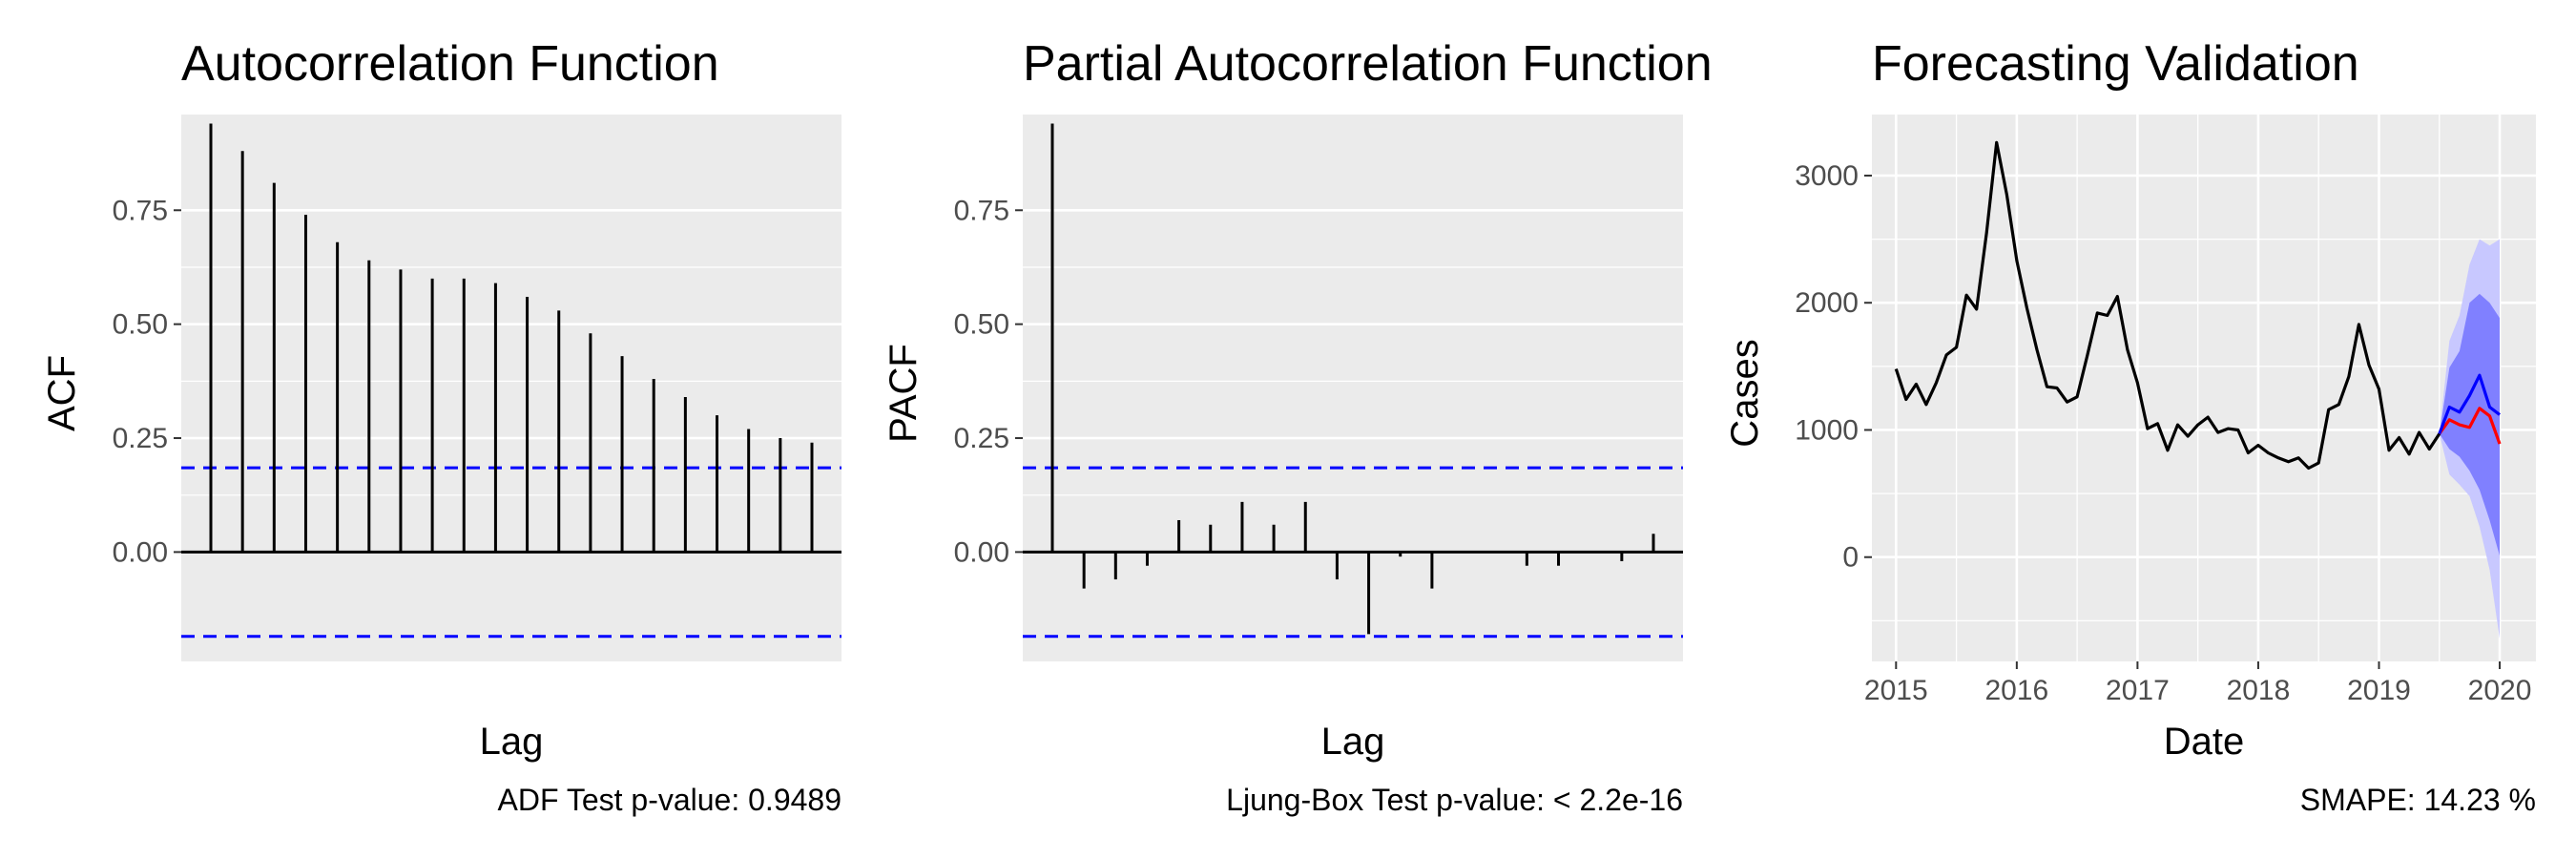 Image resolution: width=2576 pixels, height=859 pixels. What do you see at coordinates (2016, 690) in the screenshot?
I see `forecast-x-tick-label: 2016` at bounding box center [2016, 690].